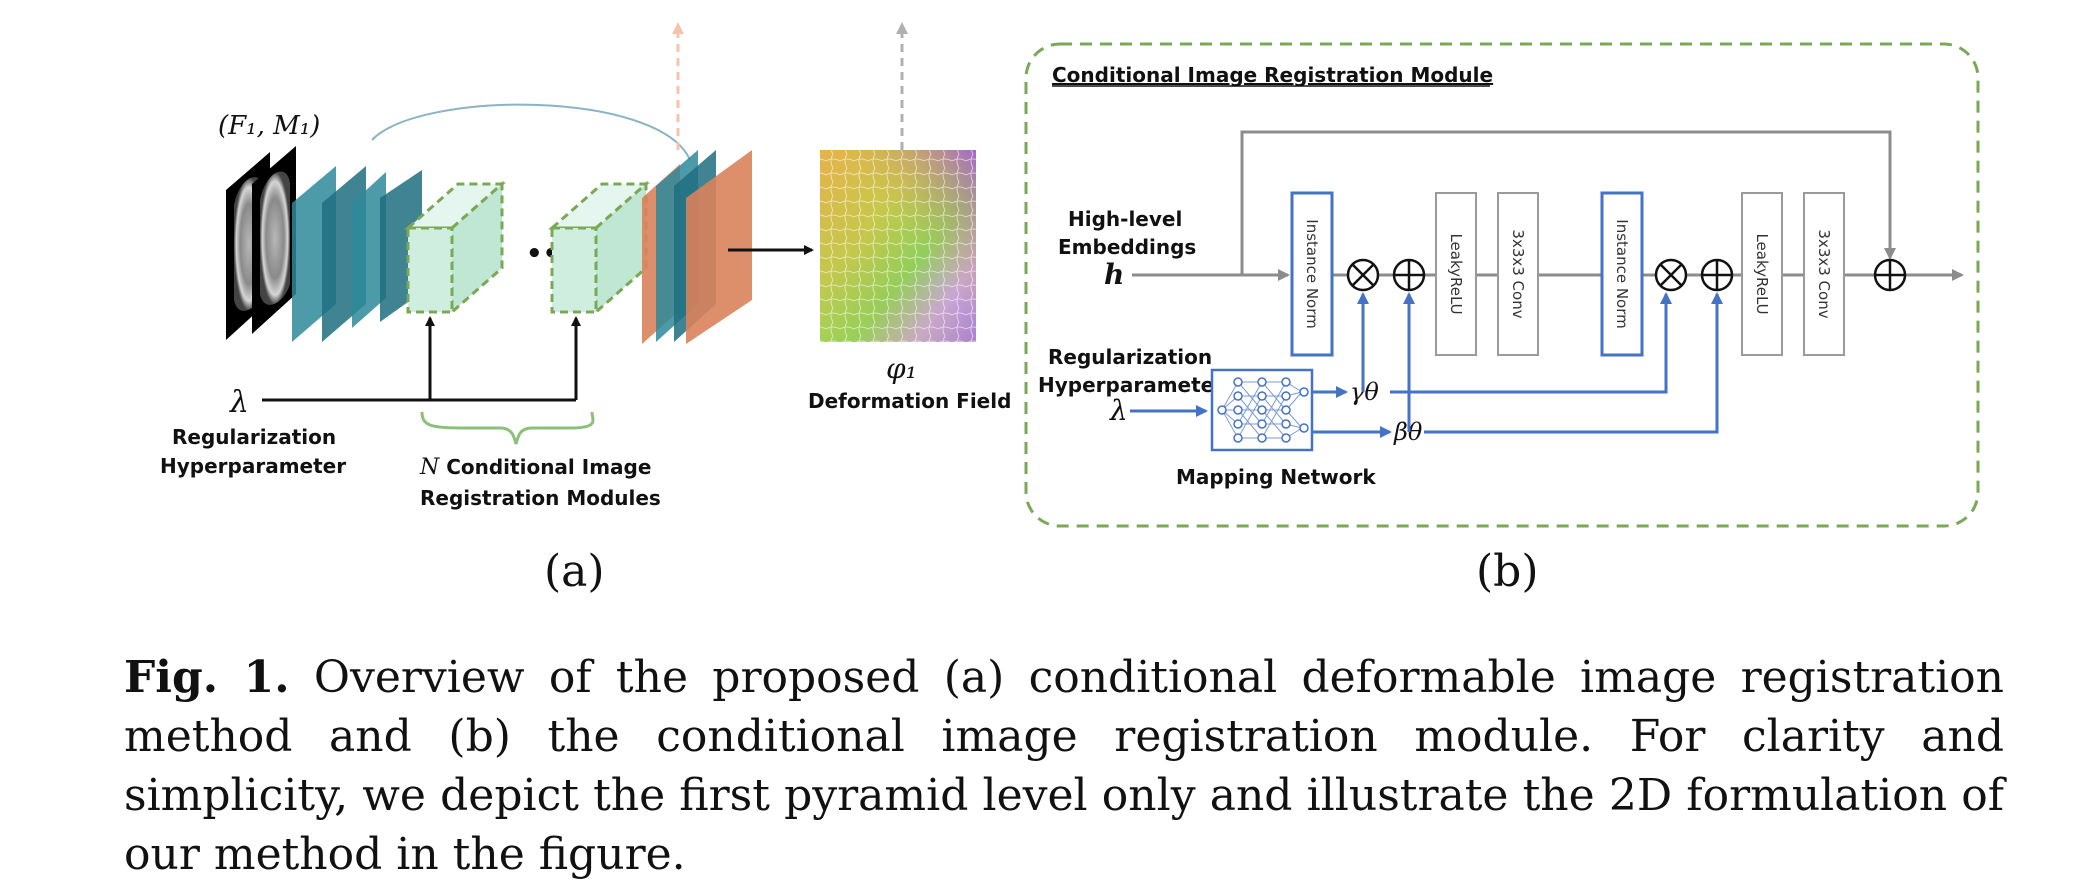 The width and height of the screenshot is (2086, 892). What do you see at coordinates (1262, 410) in the screenshot?
I see `neural-network-icon` at bounding box center [1262, 410].